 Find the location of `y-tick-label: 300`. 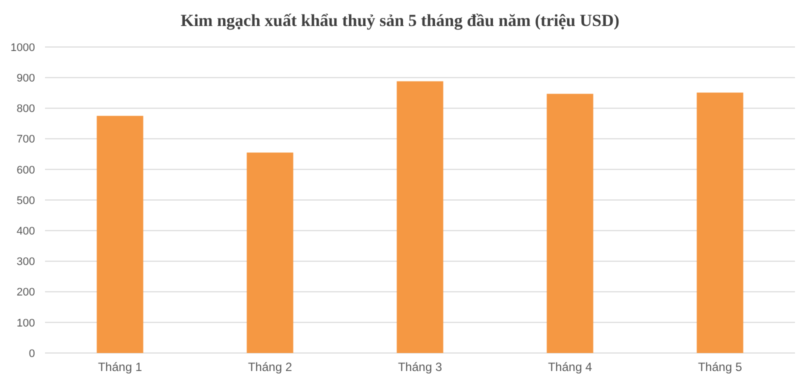

y-tick-label: 300 is located at coordinates (25, 262).